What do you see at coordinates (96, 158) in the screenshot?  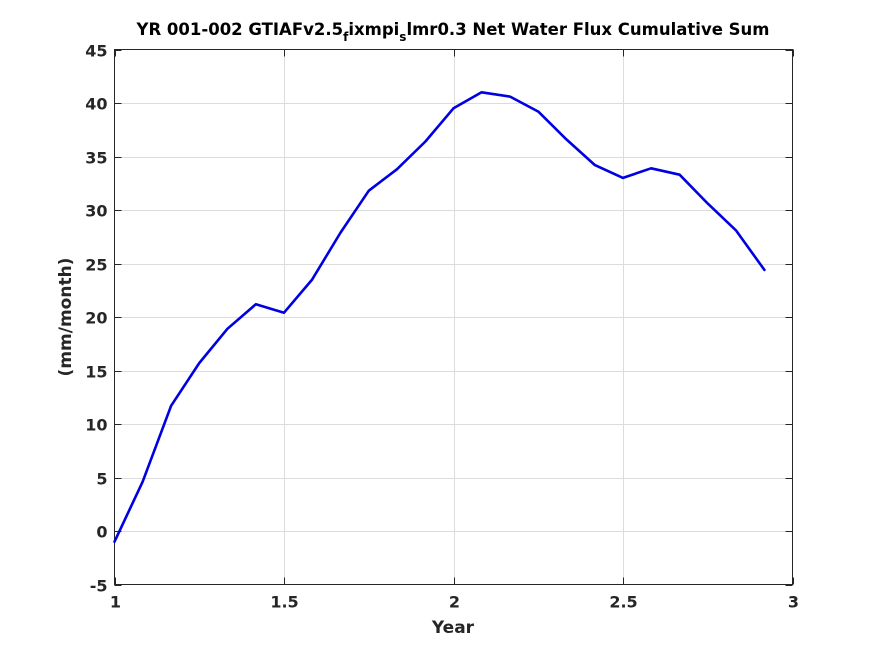 I see `y-tick-label: 35` at bounding box center [96, 158].